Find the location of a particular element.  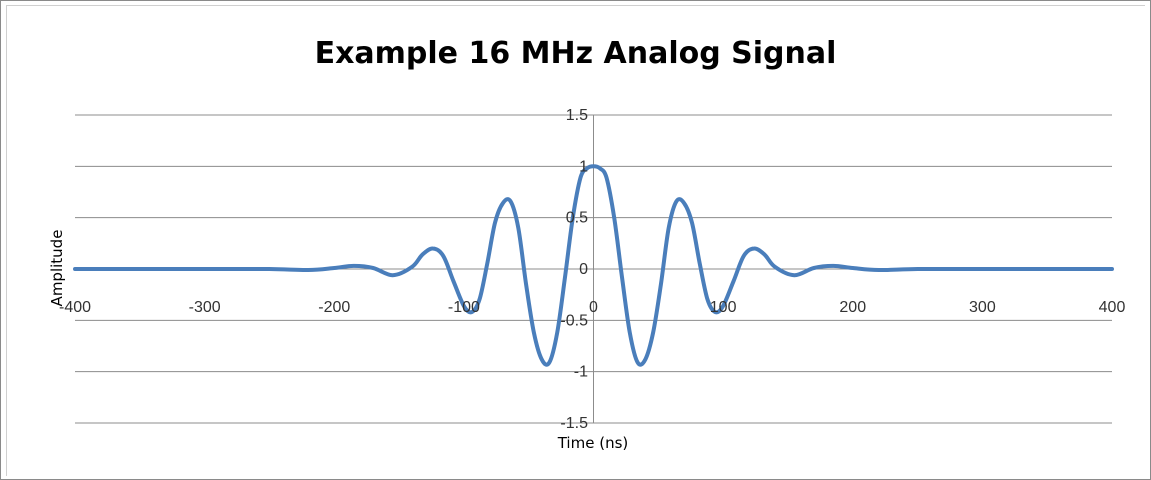

x-tick-label: 200 is located at coordinates (852, 307).